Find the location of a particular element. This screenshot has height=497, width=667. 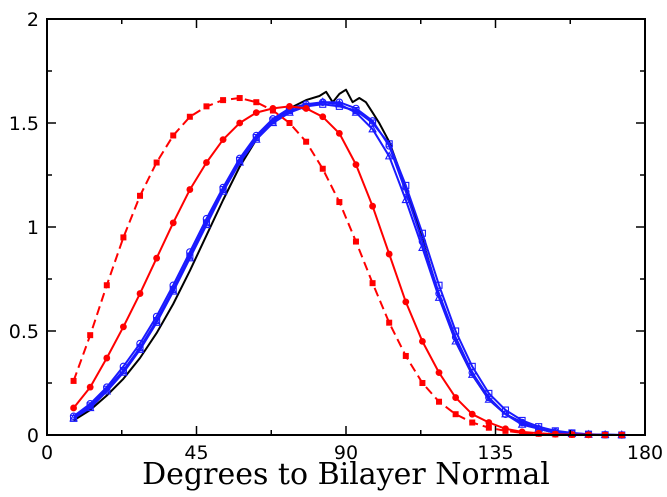

x-tick-label: 0 is located at coordinates (47, 453).